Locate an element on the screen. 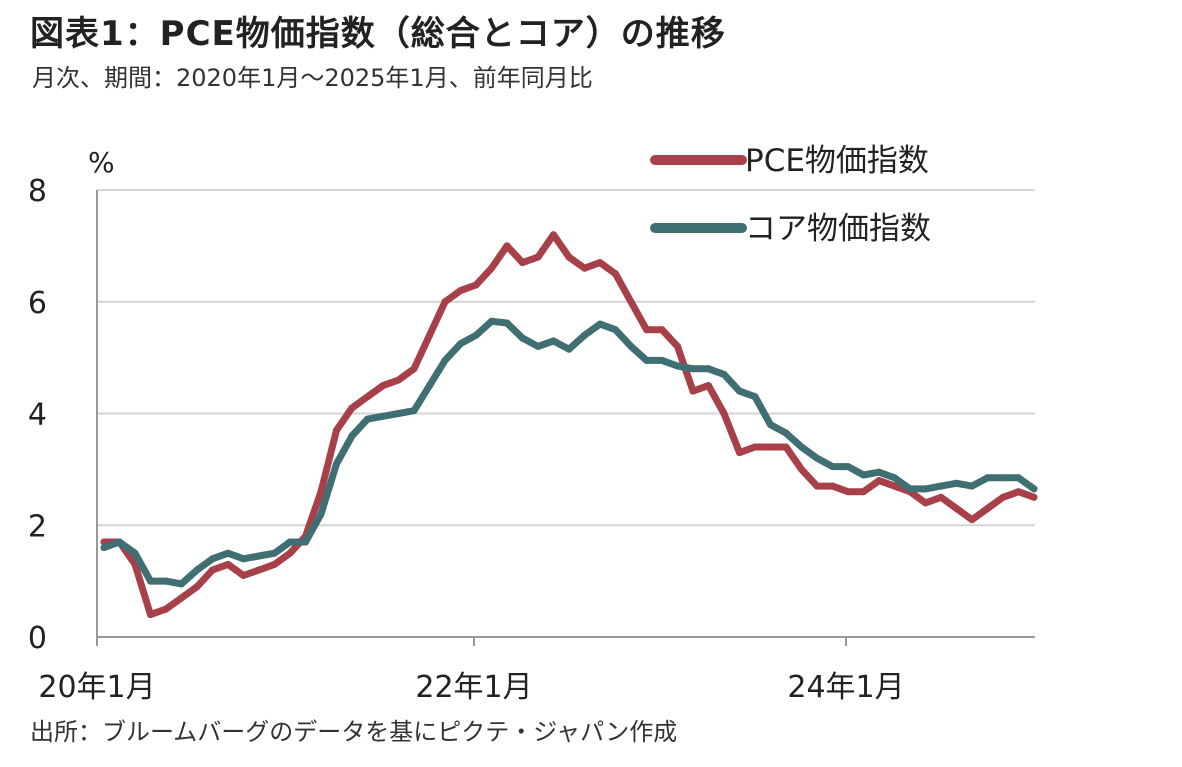  legend-label-pce: PCE物価指数 is located at coordinates (837, 161).